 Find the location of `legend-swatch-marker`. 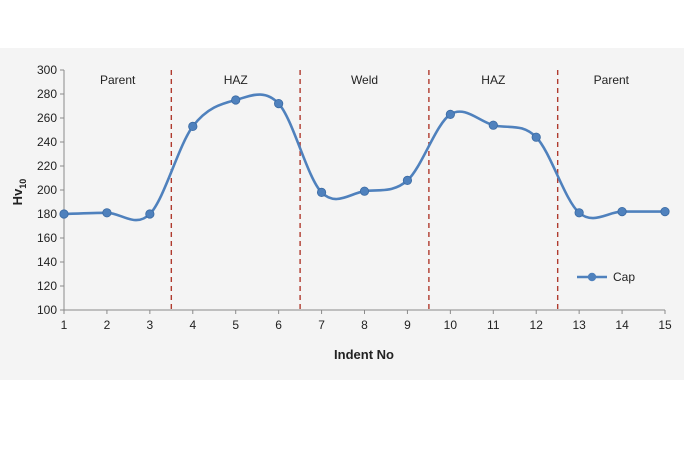

legend-swatch-marker is located at coordinates (592, 277).